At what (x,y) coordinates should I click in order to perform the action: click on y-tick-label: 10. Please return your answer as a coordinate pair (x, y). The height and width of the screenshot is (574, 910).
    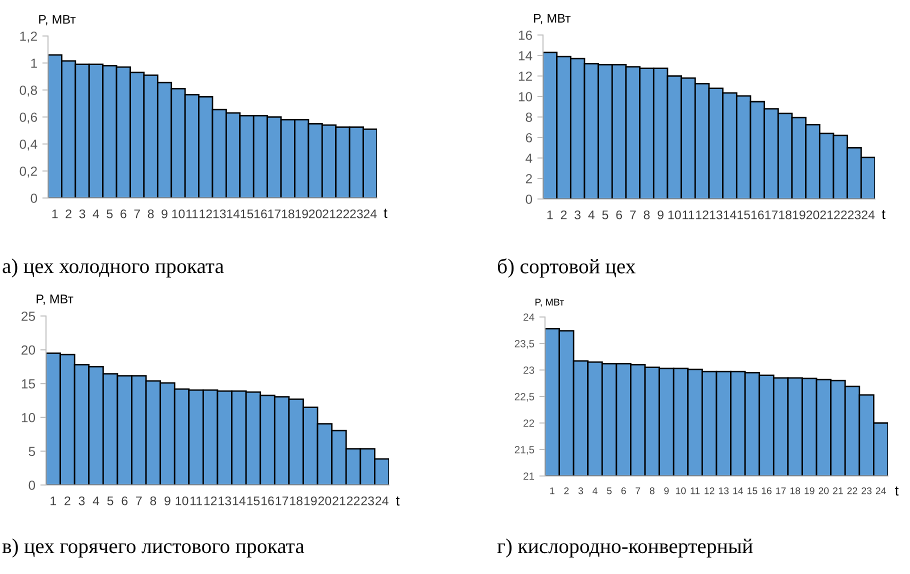
    Looking at the image, I should click on (525, 97).